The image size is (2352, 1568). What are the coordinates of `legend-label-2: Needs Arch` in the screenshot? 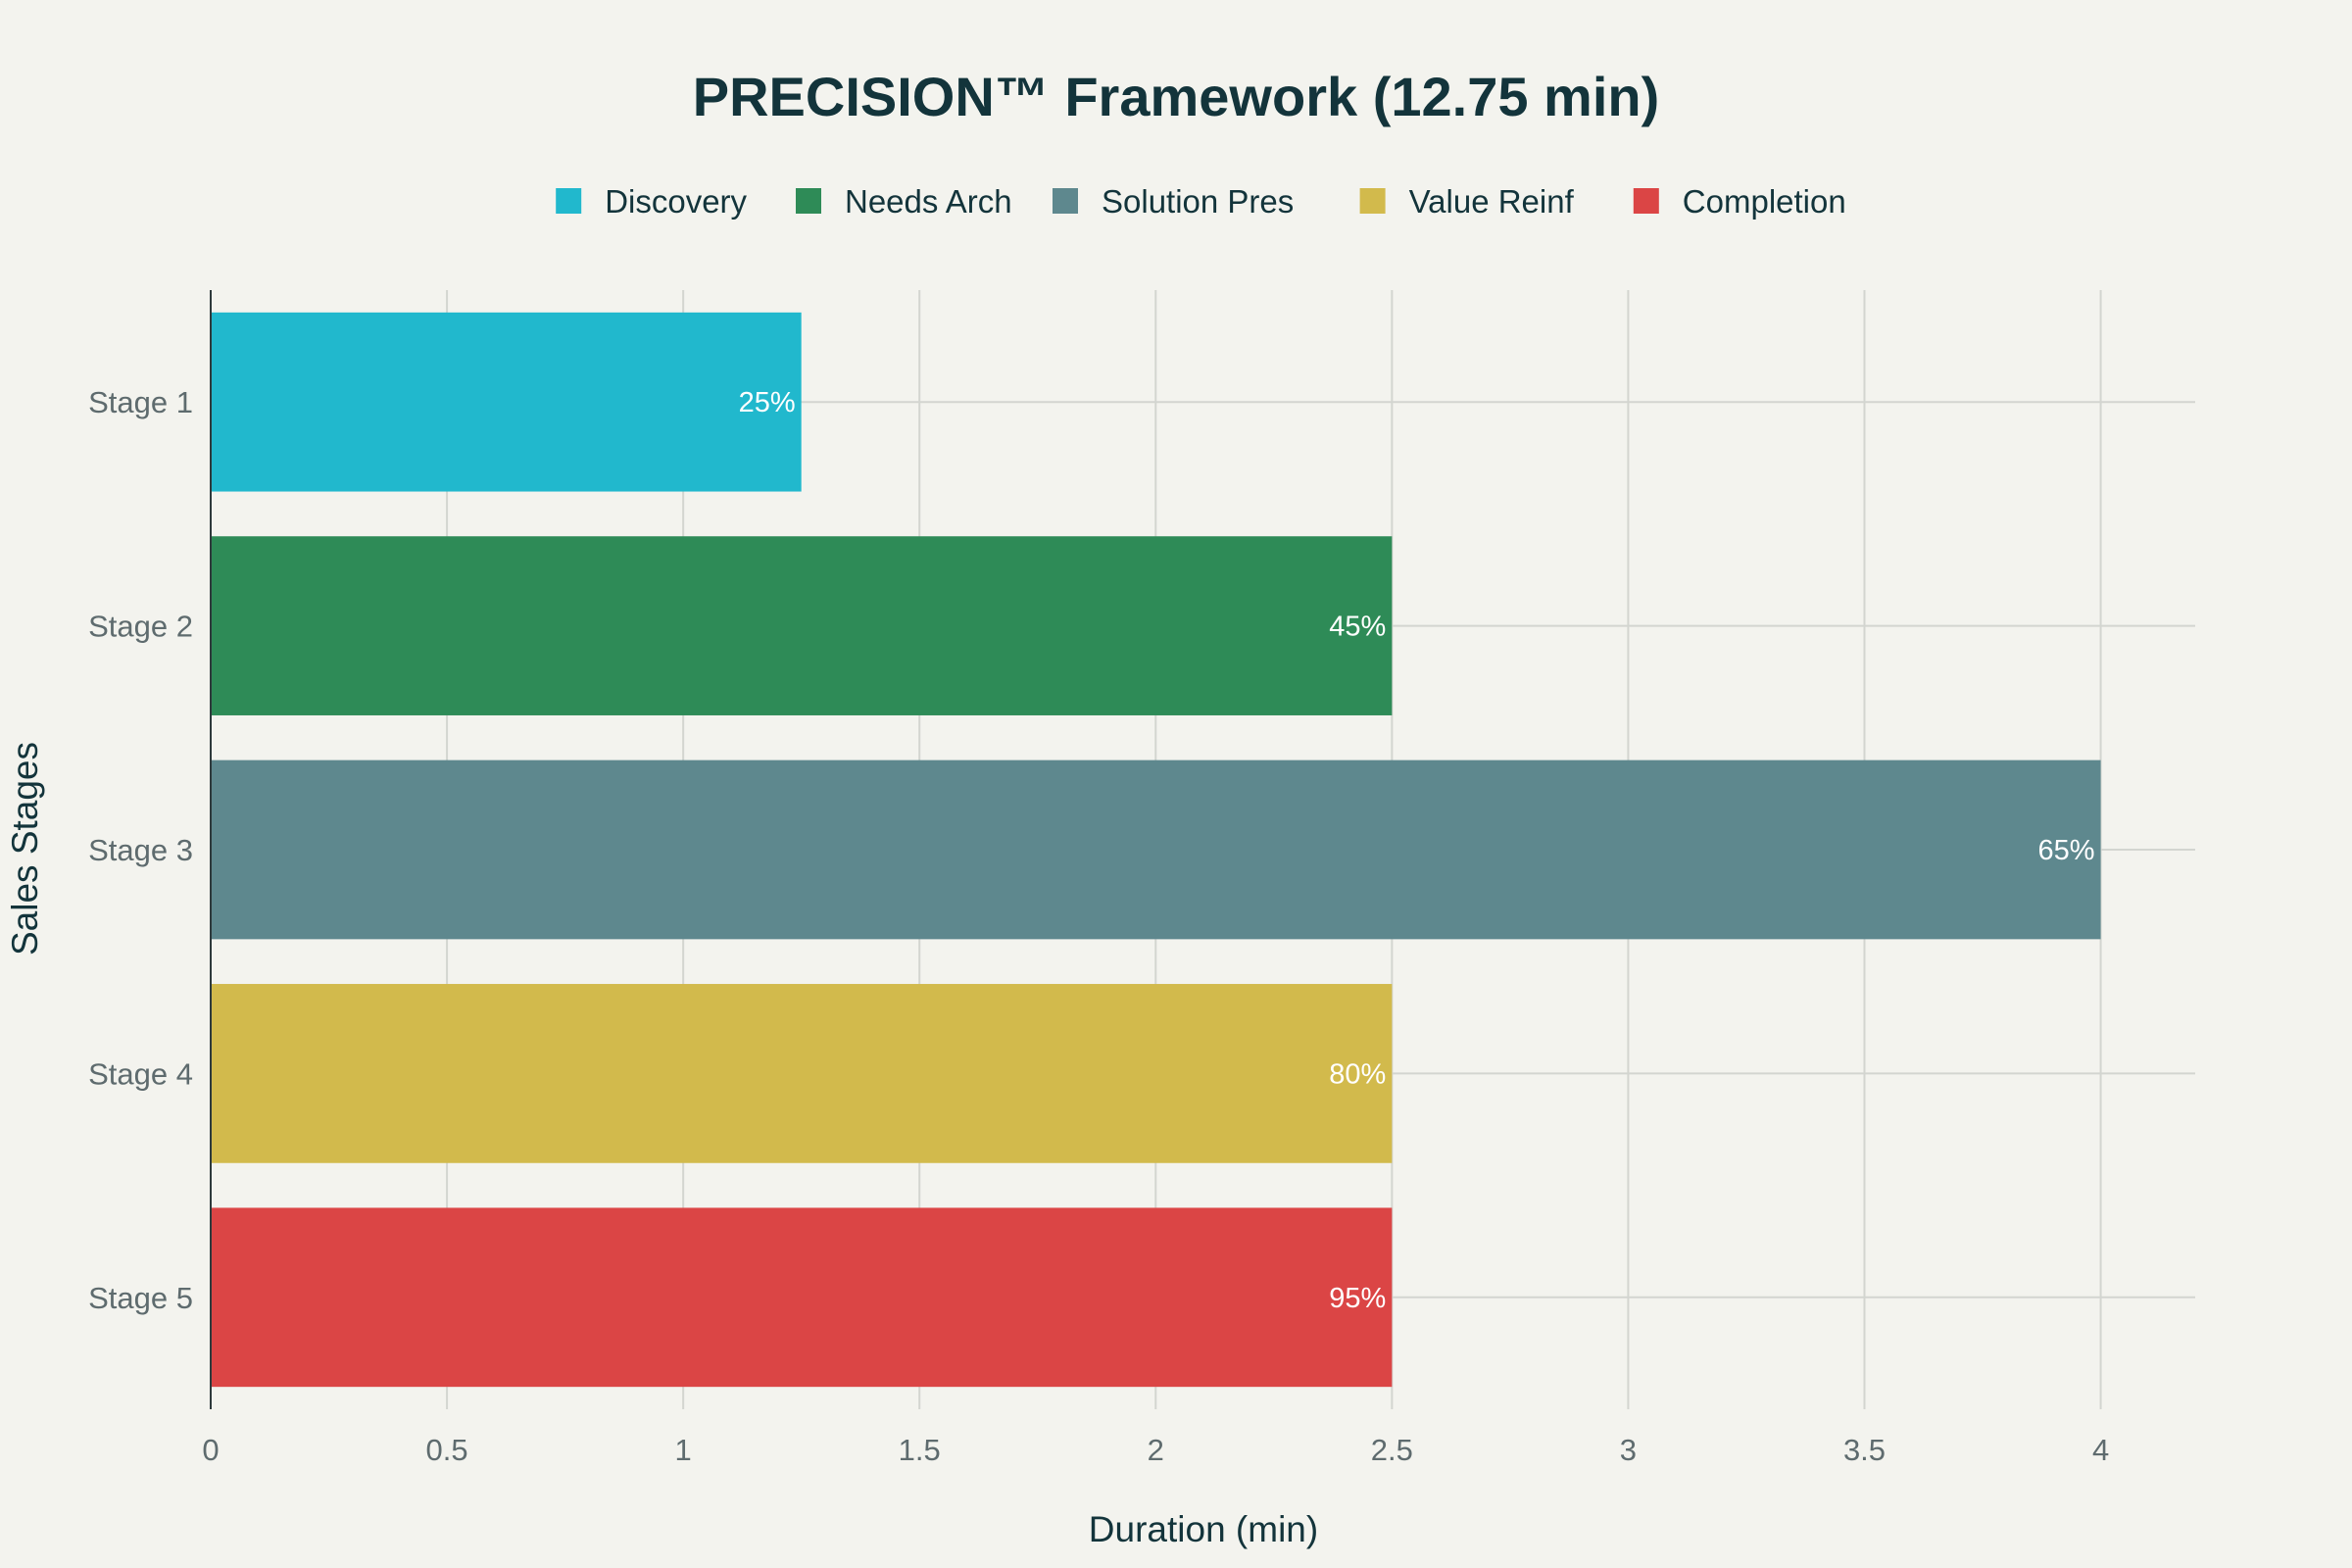 It's located at (928, 201).